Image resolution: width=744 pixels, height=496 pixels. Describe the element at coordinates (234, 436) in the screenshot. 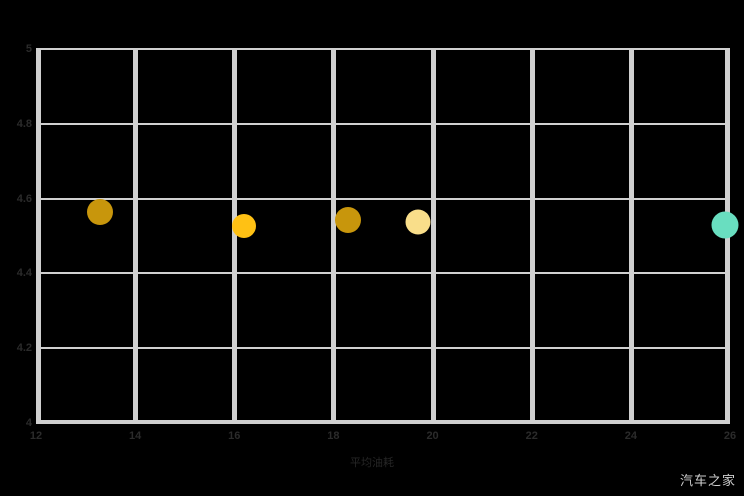

I see `x-tick-label: 16` at that location.